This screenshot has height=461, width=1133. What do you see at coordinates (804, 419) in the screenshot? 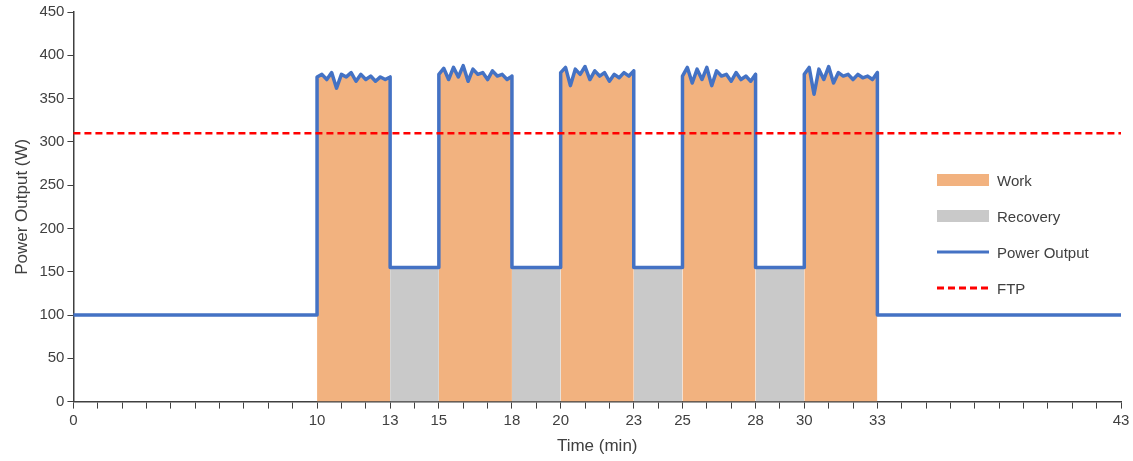
I see `x-tick-label: 30` at bounding box center [804, 419].